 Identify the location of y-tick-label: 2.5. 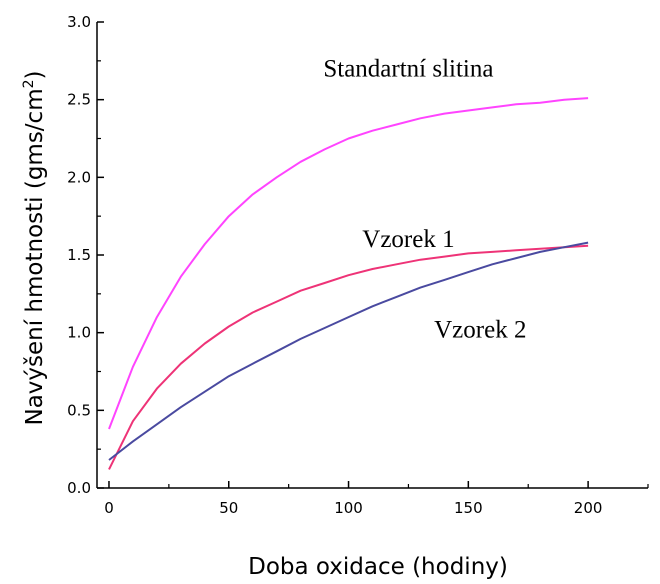
(79, 100).